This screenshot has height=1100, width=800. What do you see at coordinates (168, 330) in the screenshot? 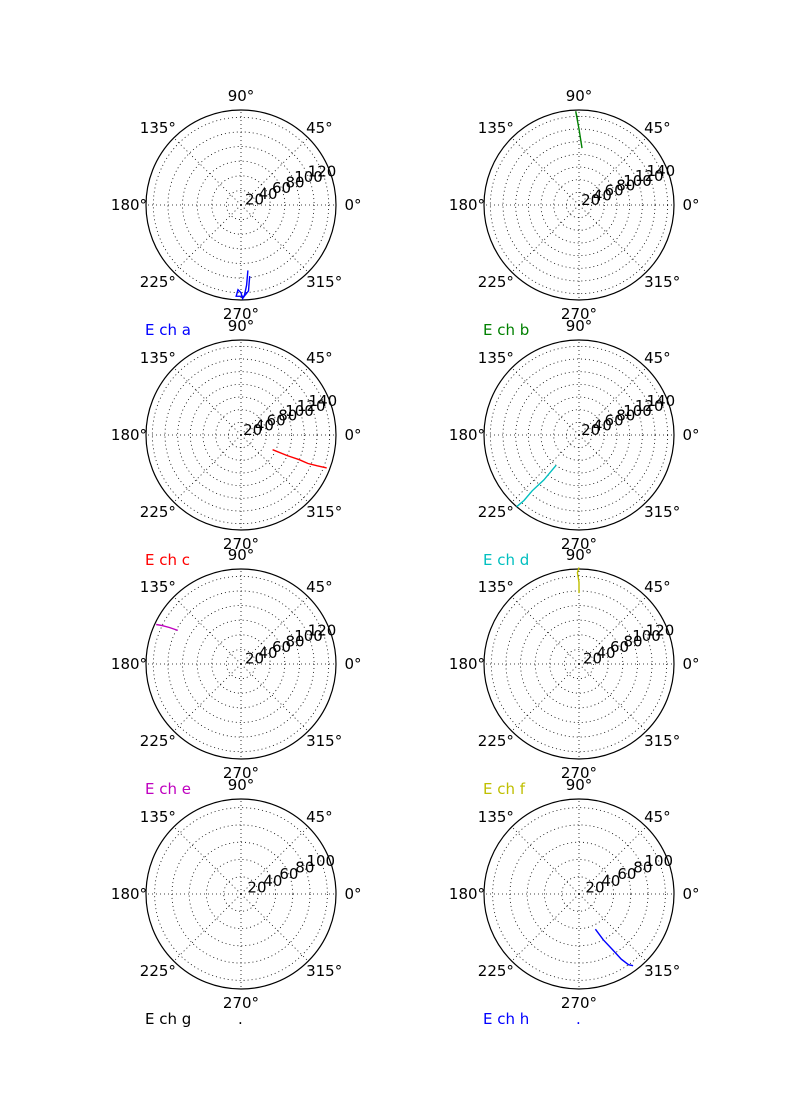
I see `subplot-label: E ch a` at bounding box center [168, 330].